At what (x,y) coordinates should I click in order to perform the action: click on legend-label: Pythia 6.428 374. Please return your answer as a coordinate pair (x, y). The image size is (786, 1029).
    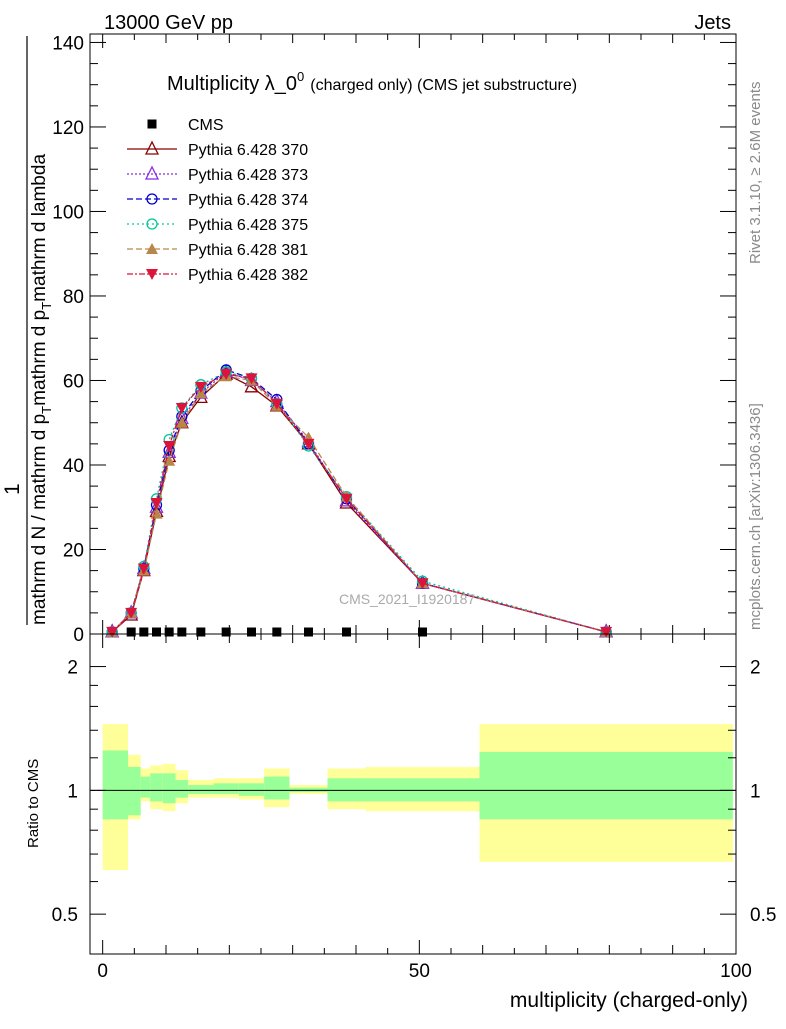
    Looking at the image, I should click on (248, 200).